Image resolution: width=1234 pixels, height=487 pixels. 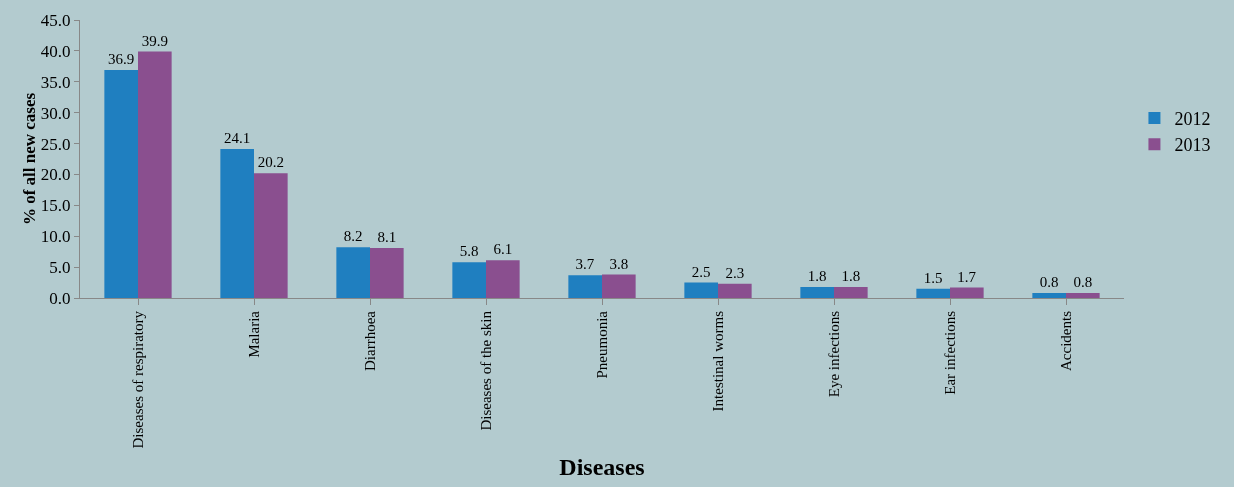 I want to click on data-label: 3.7, so click(x=585, y=264).